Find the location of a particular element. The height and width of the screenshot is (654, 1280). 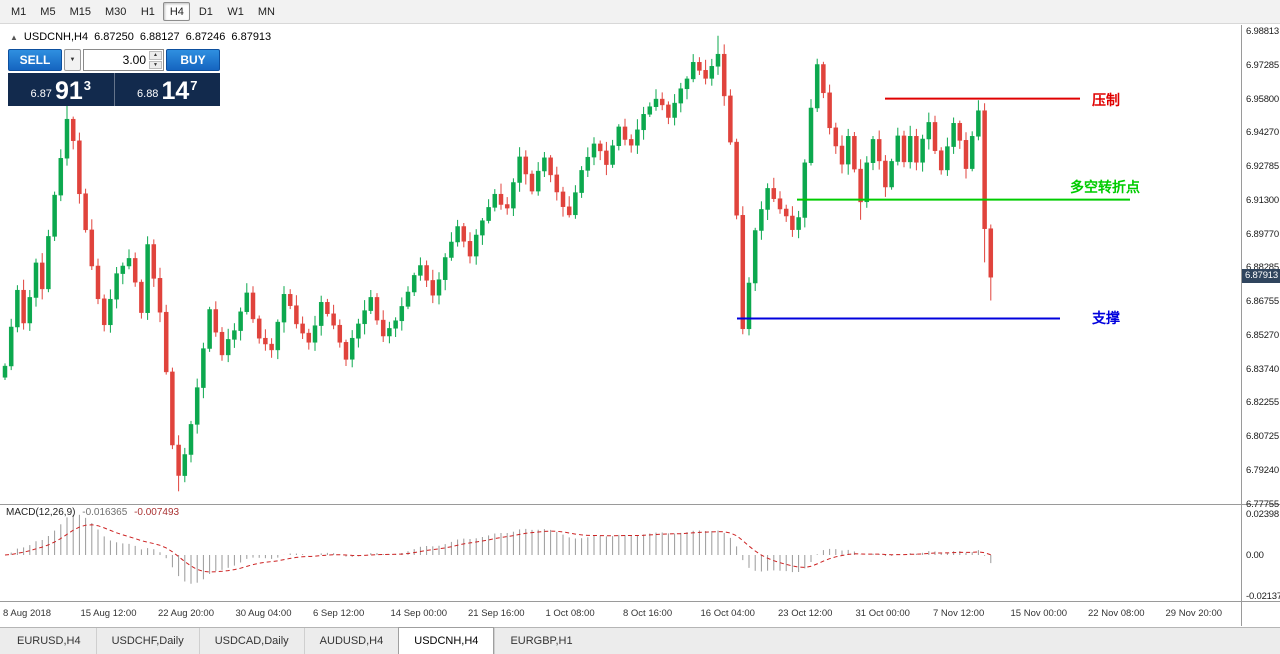

chart-symbol: USDCNH,H4 is located at coordinates (56, 37).